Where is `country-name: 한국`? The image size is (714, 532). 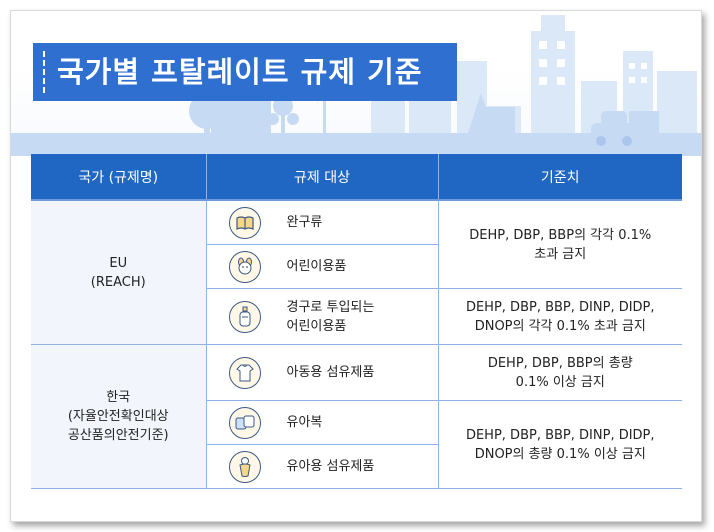 country-name: 한국 is located at coordinates (118, 397).